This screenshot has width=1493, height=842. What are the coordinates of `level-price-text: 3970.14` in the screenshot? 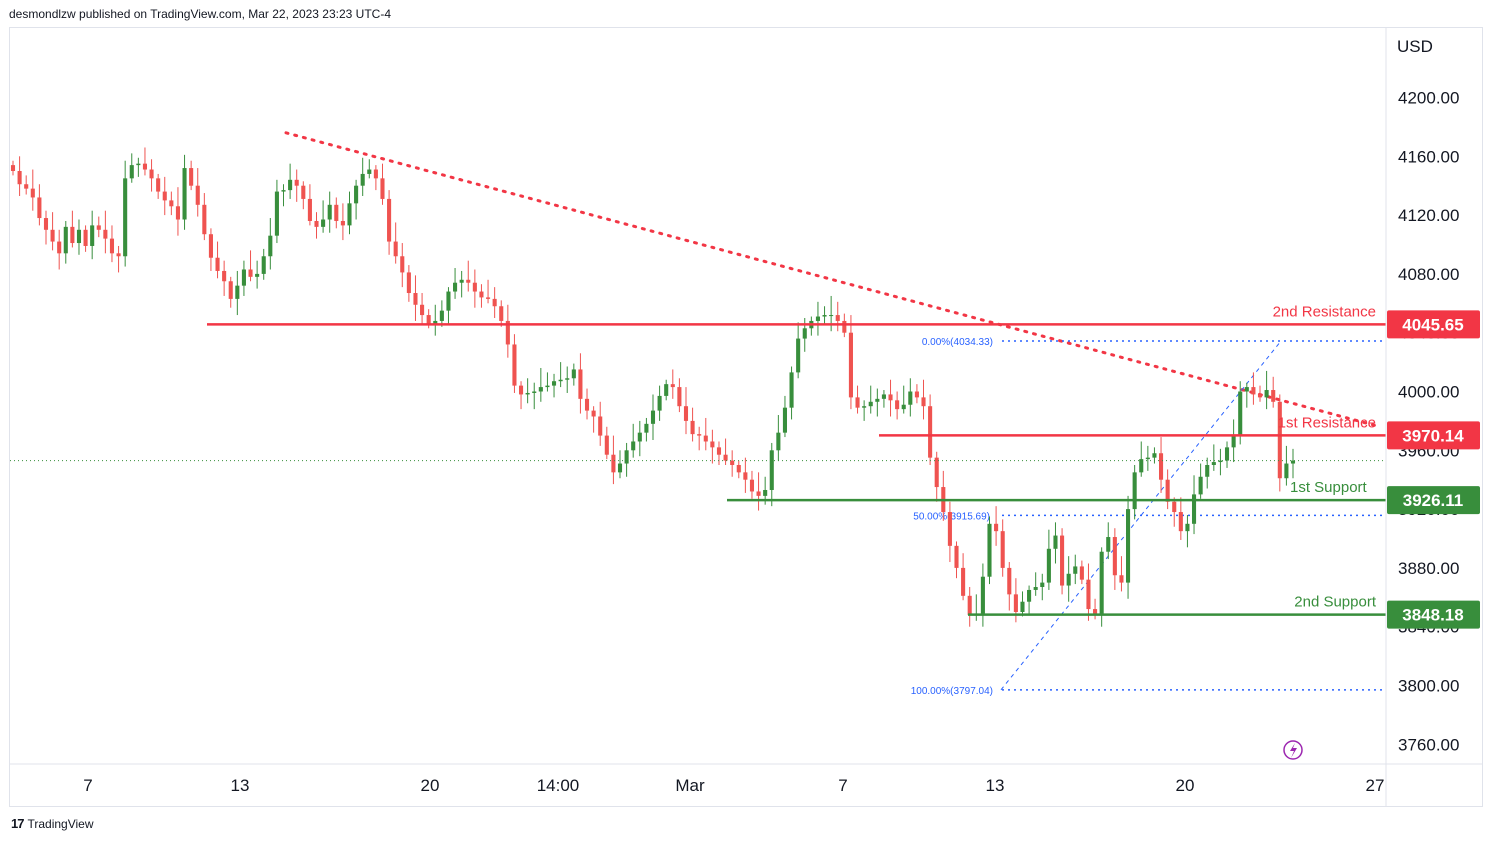 It's located at (1433, 435).